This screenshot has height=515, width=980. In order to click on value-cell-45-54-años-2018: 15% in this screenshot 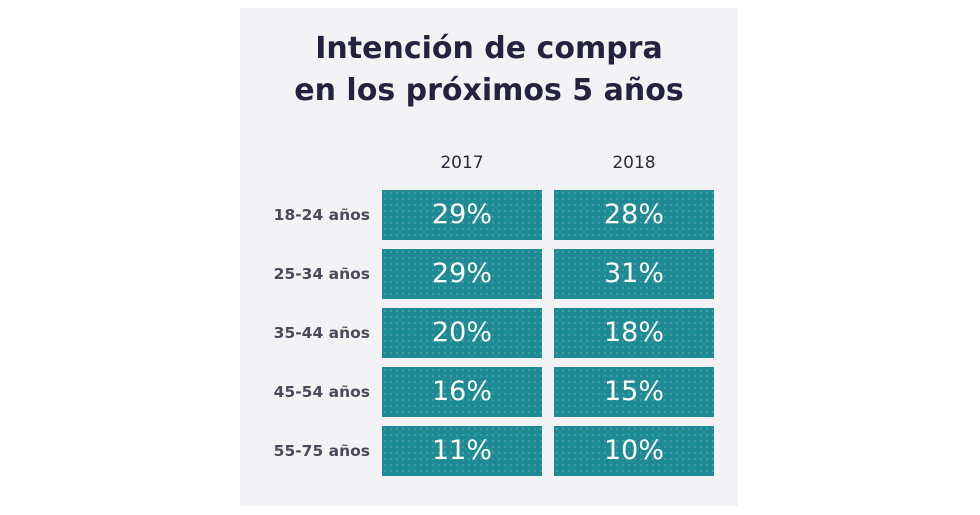, I will do `click(634, 392)`.